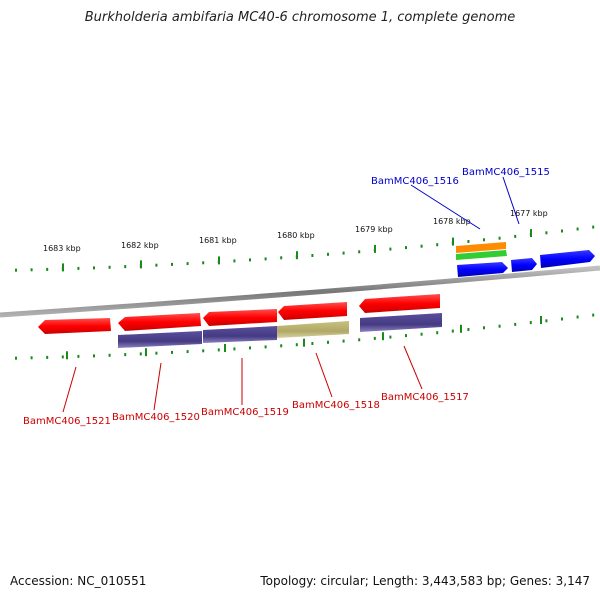 The height and width of the screenshot is (600, 600). What do you see at coordinates (67, 421) in the screenshot?
I see `gene-label-bammc406-1521: BamMC406_1521` at bounding box center [67, 421].